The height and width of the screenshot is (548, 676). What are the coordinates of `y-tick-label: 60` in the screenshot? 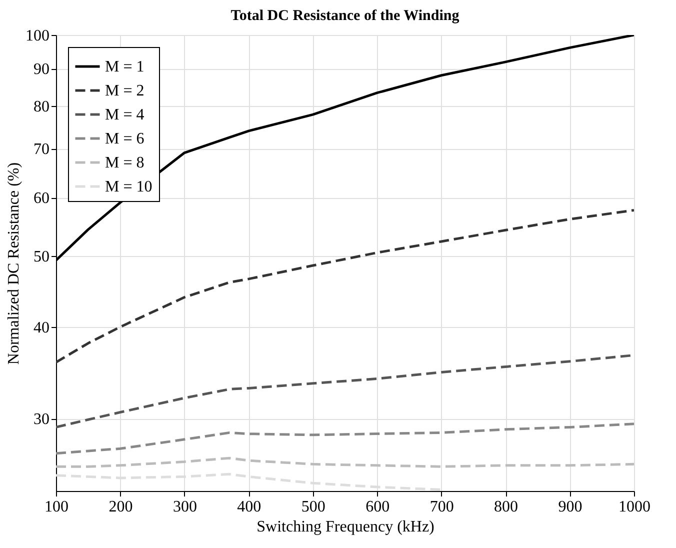 It's located at (42, 199).